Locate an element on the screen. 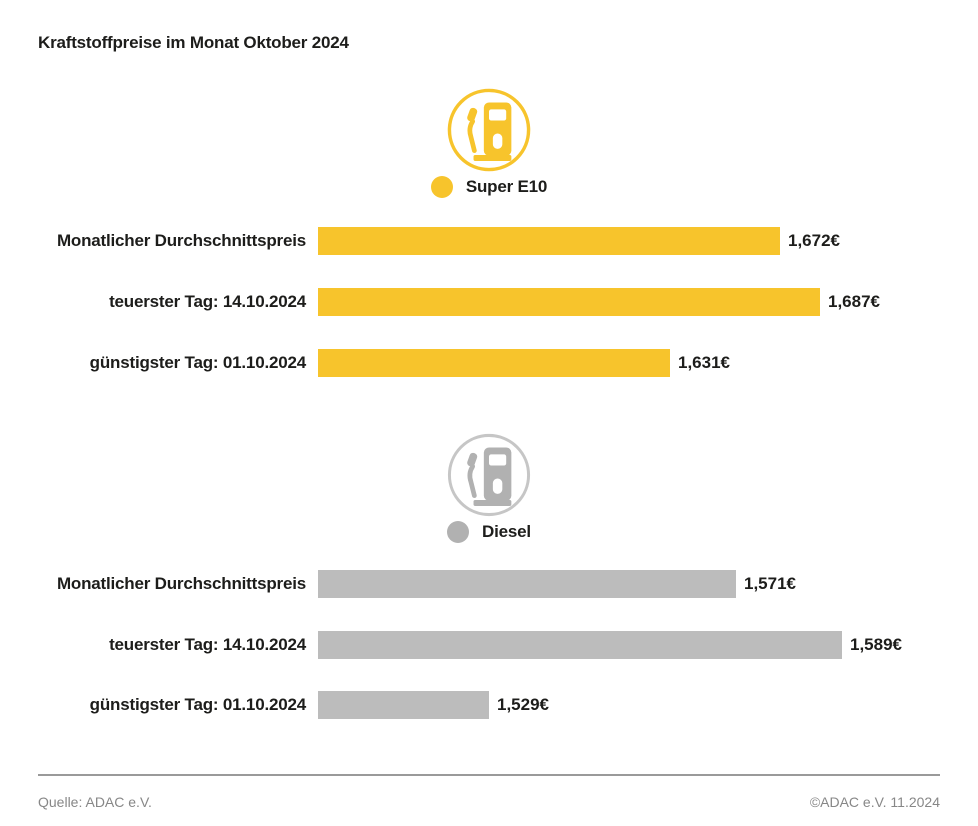 The image size is (978, 826). footer-source: Quelle: ADAC e.V. is located at coordinates (95, 802).